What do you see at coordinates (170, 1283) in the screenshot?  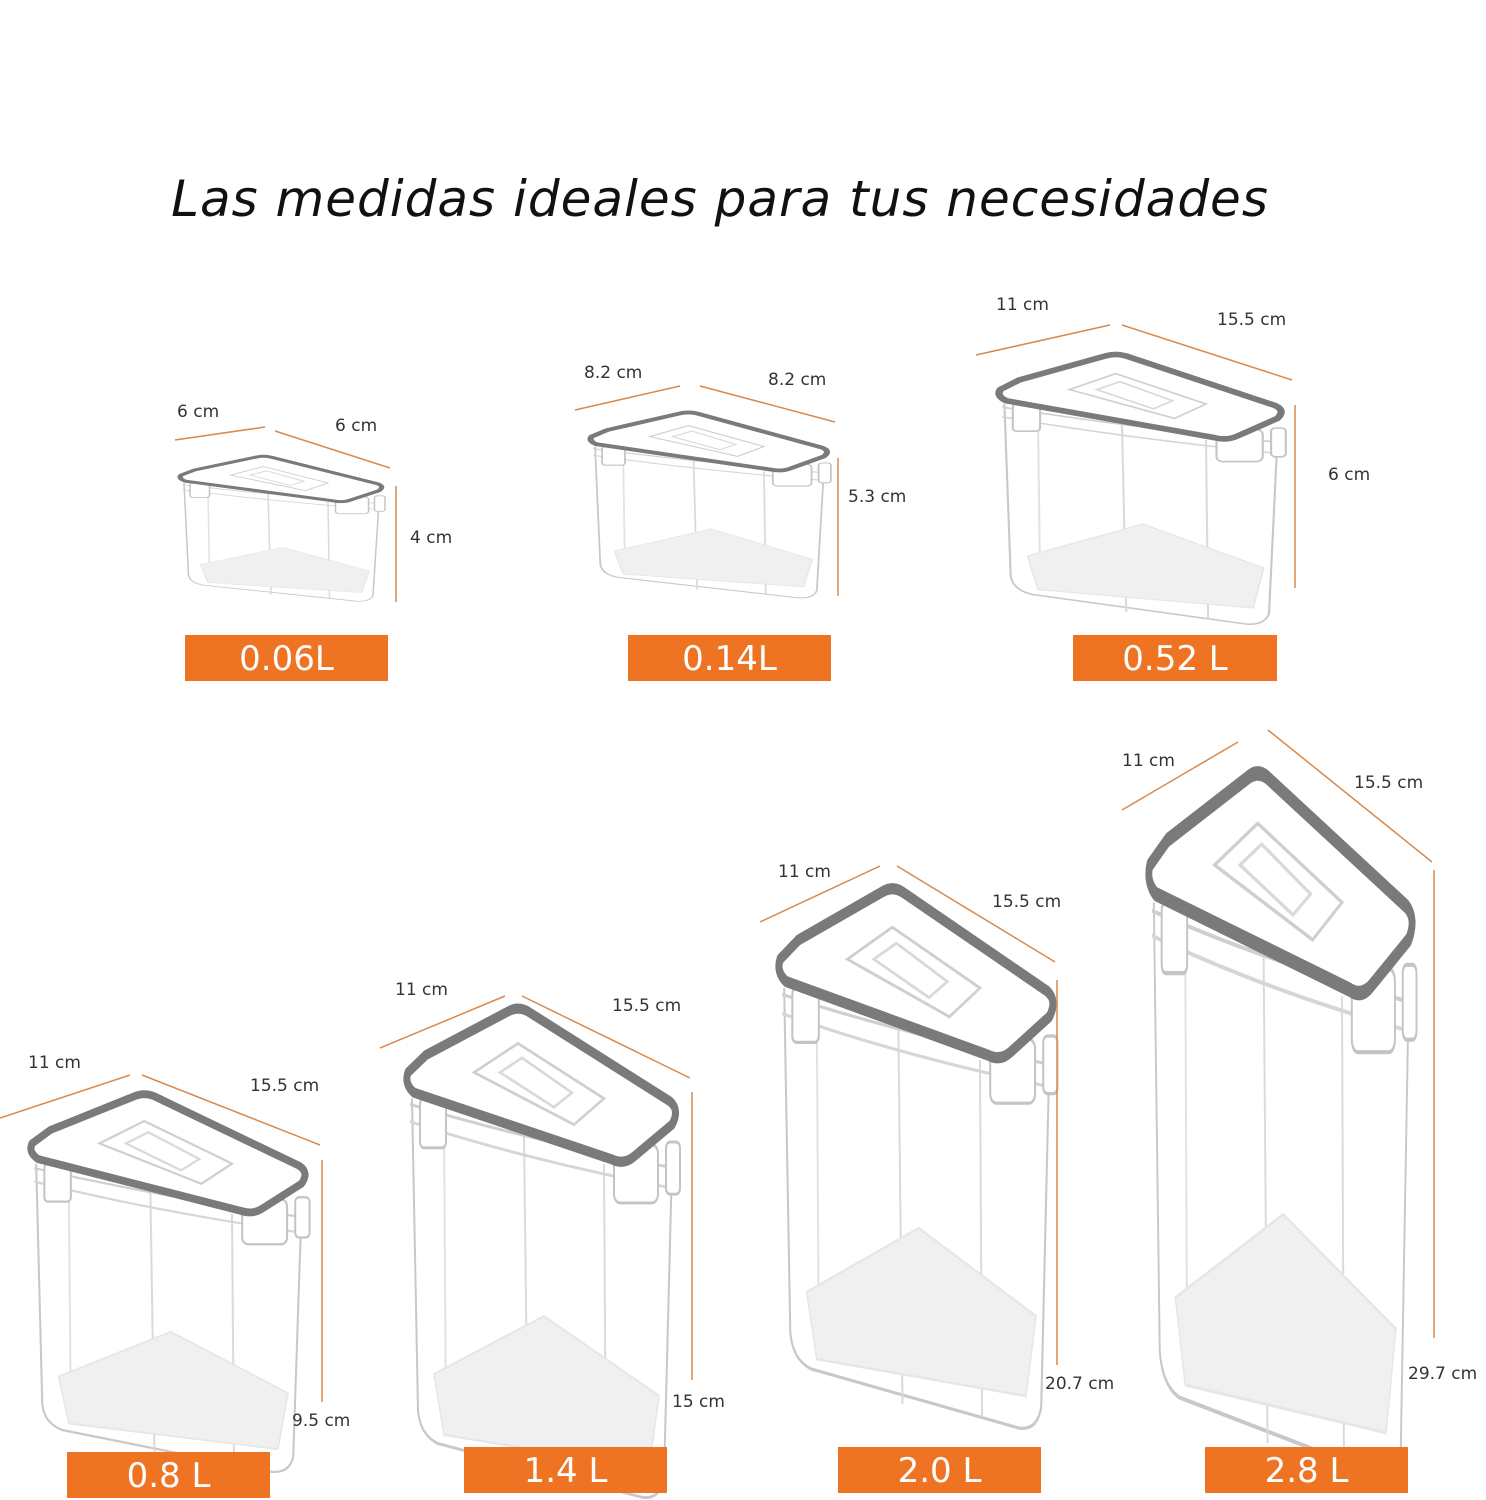 I see `container-0-8l` at bounding box center [170, 1283].